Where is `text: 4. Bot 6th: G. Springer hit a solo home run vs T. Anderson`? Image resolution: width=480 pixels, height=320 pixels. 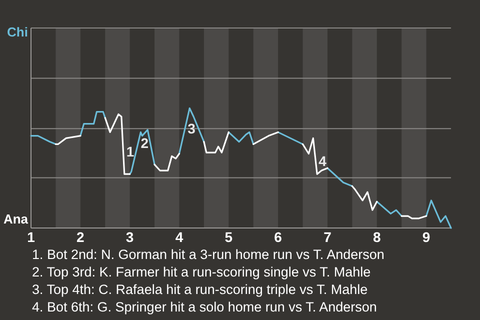
text: 4. Bot 6th: G. Springer hit a solo home run vs T. Anderson is located at coordinates (204, 307).